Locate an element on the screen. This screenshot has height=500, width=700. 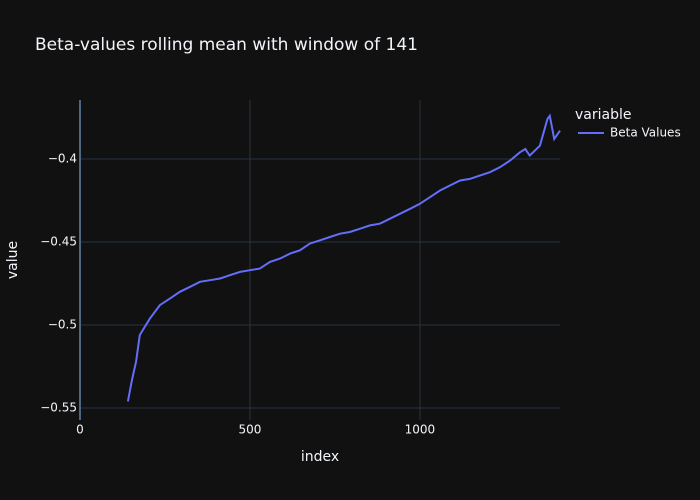
y-tick-label: −0.45 is located at coordinates (58, 241).